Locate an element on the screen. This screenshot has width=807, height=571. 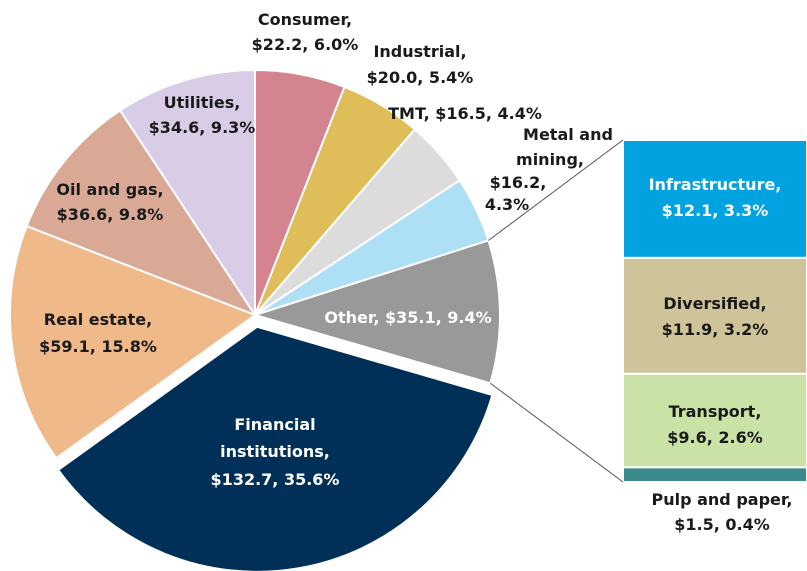
data-label: Diversified, $11.9, 3.2% is located at coordinates (715, 316).